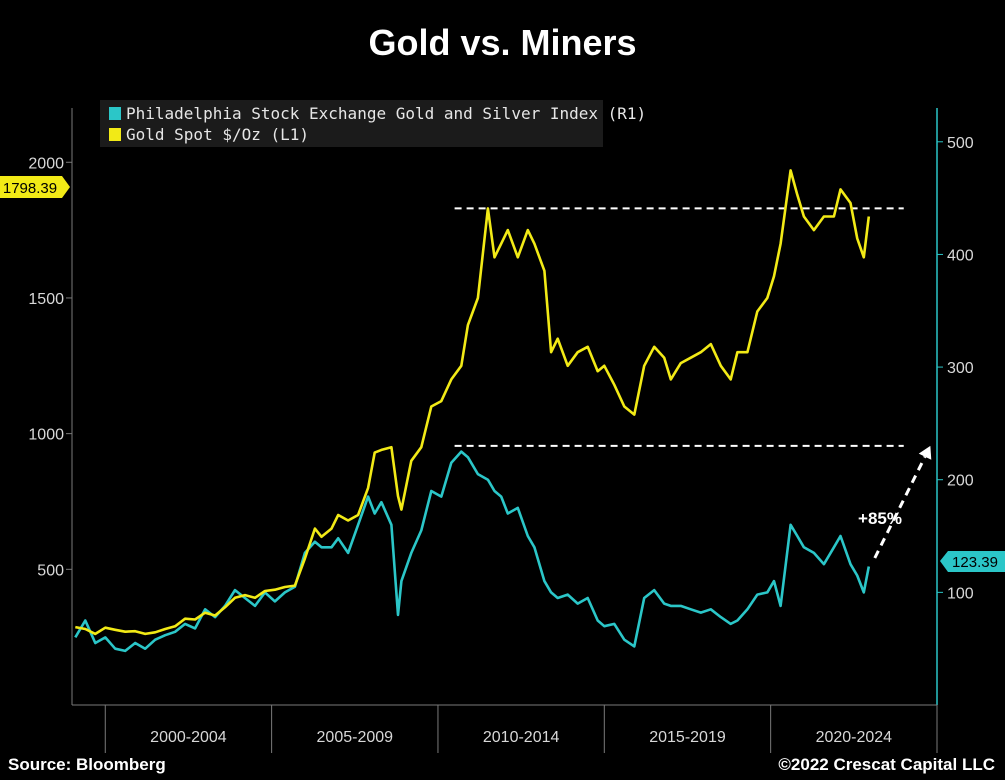 The height and width of the screenshot is (780, 1005). What do you see at coordinates (46, 435) in the screenshot?
I see `left-tick-label: 1000` at bounding box center [46, 435].